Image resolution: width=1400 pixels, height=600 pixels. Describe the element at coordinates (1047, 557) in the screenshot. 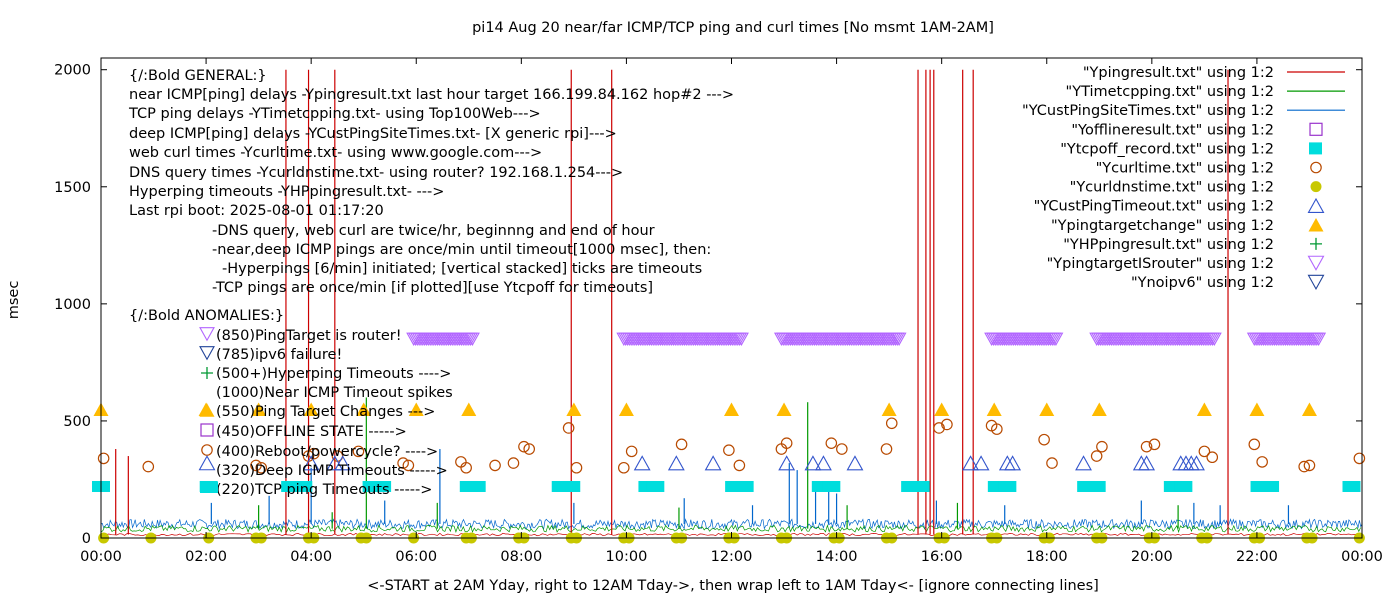

I see `x-tick-label: 18:00` at that location.